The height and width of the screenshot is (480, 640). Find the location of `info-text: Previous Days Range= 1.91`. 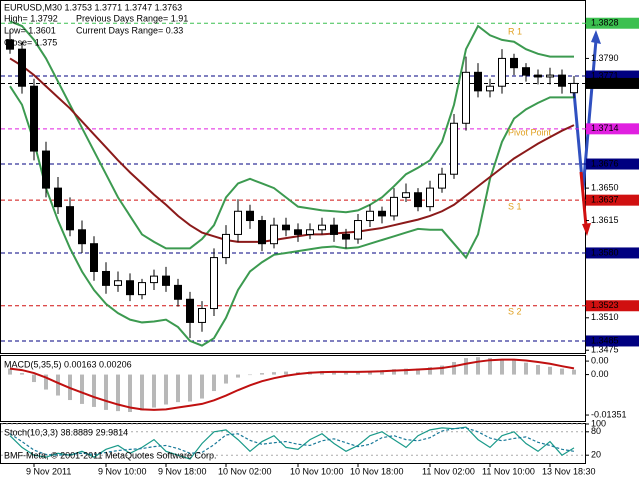

info-text: Previous Days Range= 1.91 is located at coordinates (132, 18).